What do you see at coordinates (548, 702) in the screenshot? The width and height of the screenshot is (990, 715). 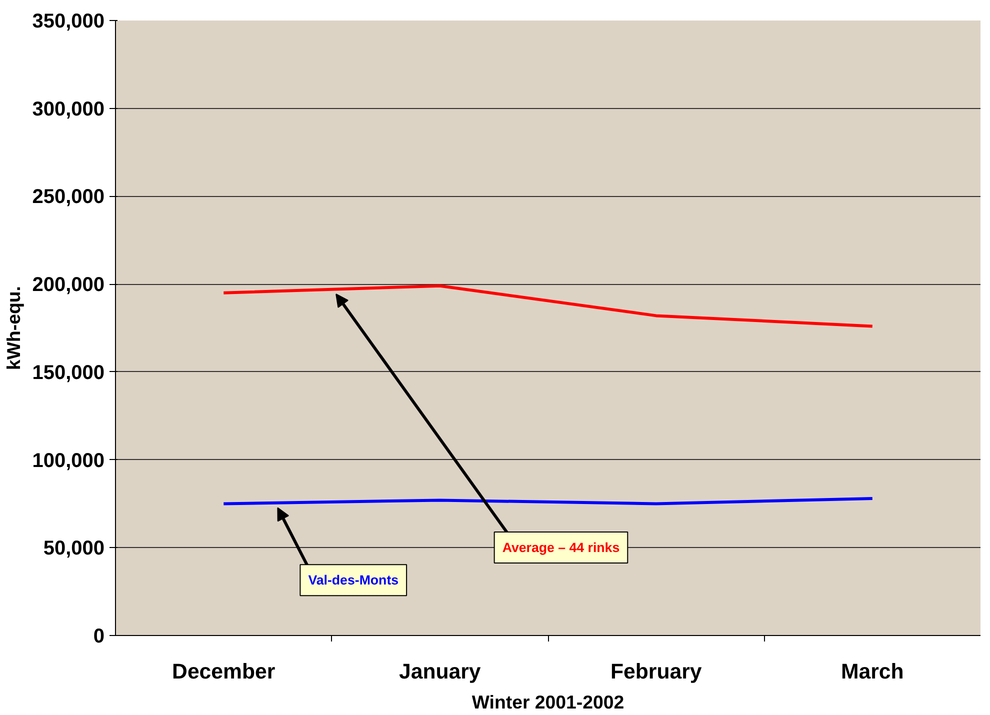 I see `x-axis-title: Winter 2001-2002` at bounding box center [548, 702].